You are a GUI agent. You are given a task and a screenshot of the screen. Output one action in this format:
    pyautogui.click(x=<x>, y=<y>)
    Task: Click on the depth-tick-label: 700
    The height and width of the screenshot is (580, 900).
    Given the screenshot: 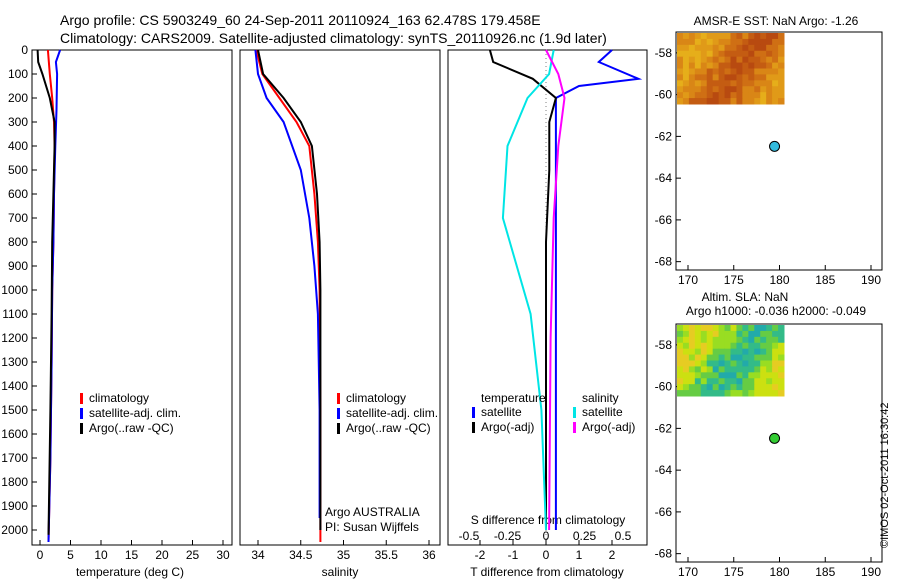 What is the action you would take?
    pyautogui.click(x=18, y=218)
    